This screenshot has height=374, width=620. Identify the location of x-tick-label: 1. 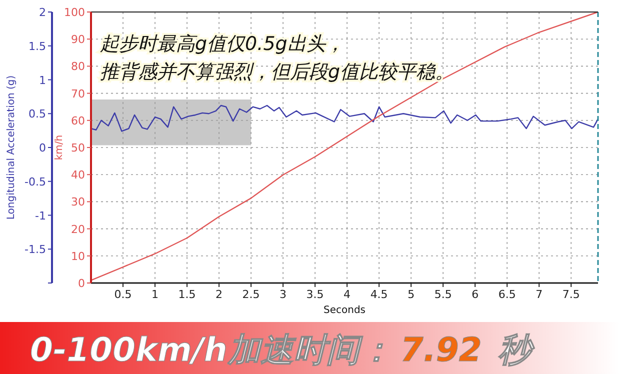
(155, 294).